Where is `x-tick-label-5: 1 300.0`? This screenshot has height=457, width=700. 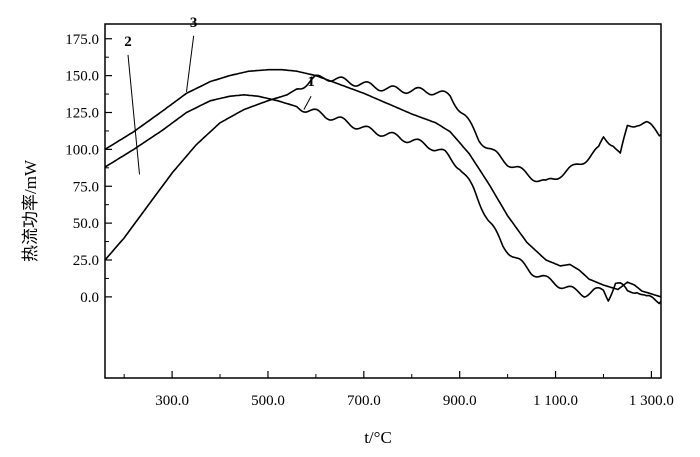 x-tick-label-5: 1 300.0 is located at coordinates (651, 401).